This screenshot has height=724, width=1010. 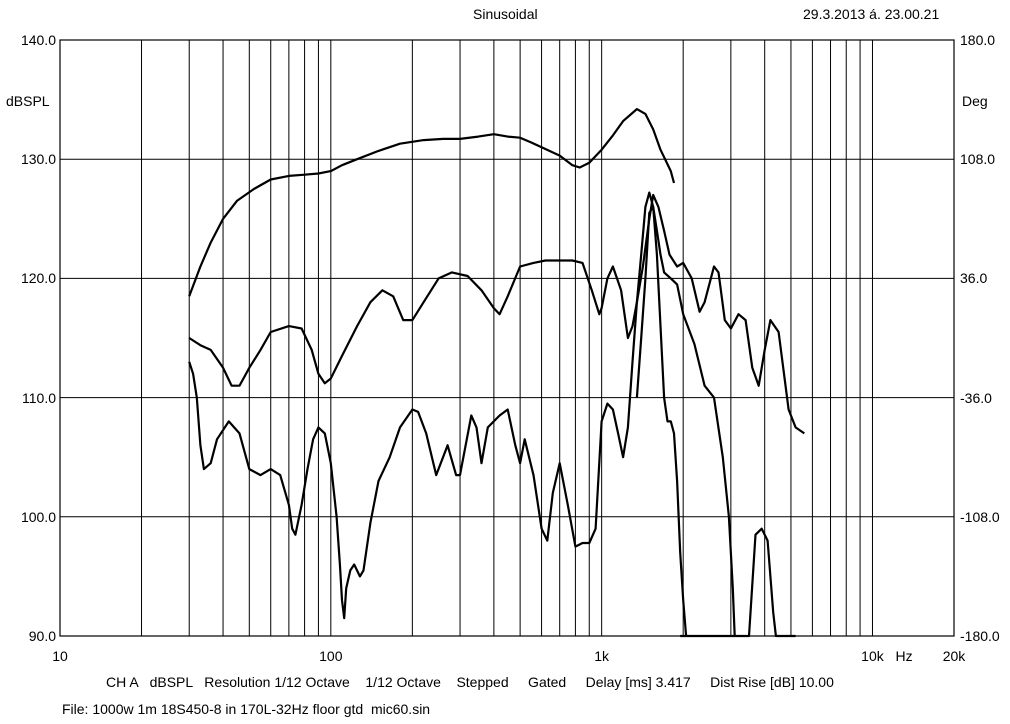 I want to click on x-tick-label: 10, so click(x=60, y=656).